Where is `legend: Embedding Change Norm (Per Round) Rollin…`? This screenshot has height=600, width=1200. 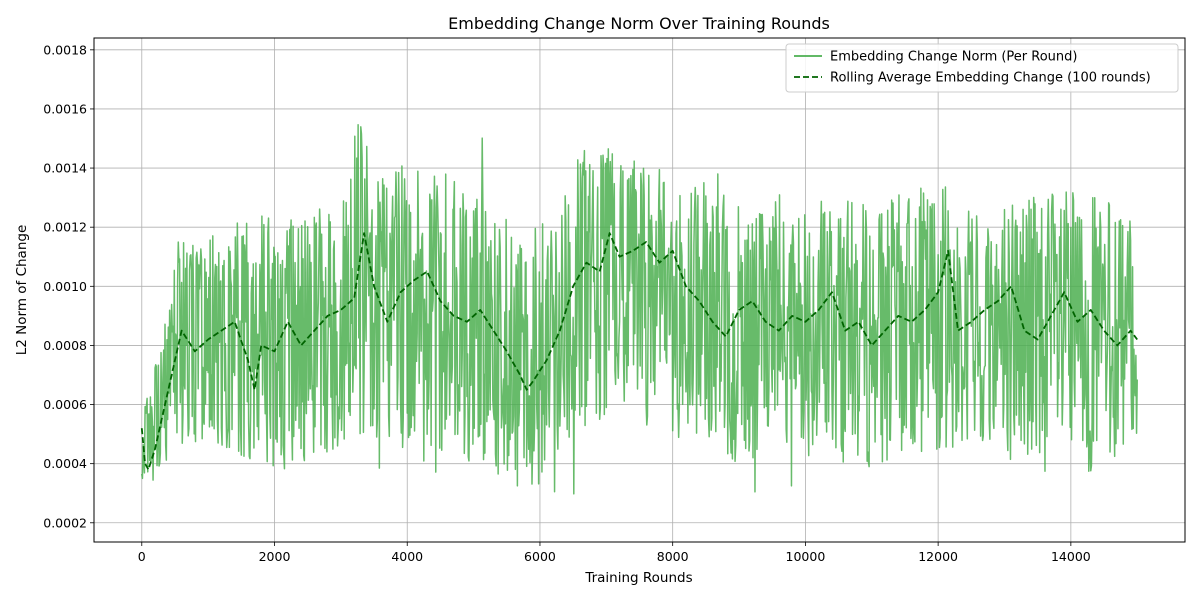
legend: Embedding Change Norm (Per Round) Rollin… is located at coordinates (982, 68).